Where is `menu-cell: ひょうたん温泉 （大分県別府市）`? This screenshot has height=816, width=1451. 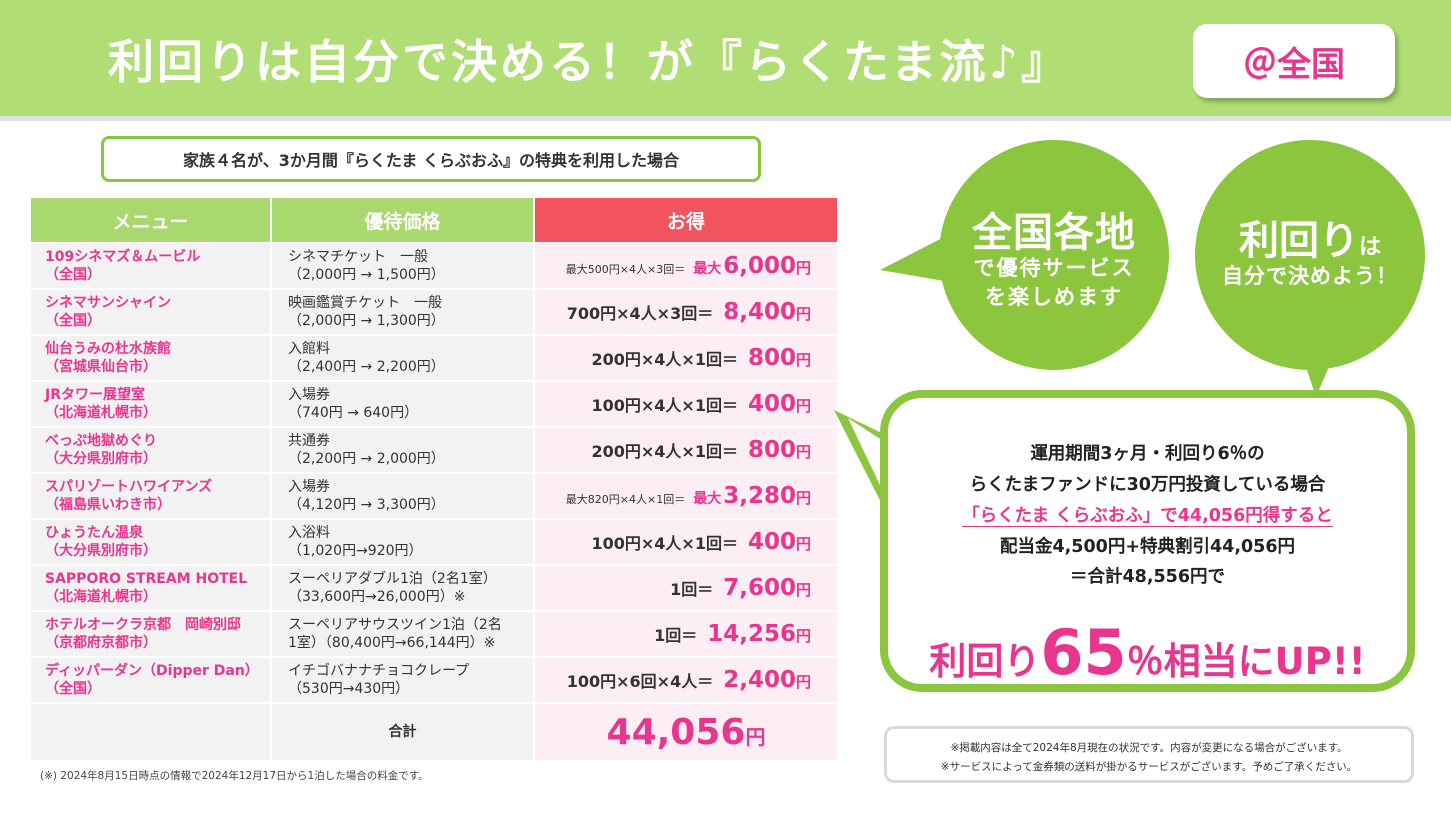
menu-cell: ひょうたん温泉 （大分県別府市） is located at coordinates (150, 542).